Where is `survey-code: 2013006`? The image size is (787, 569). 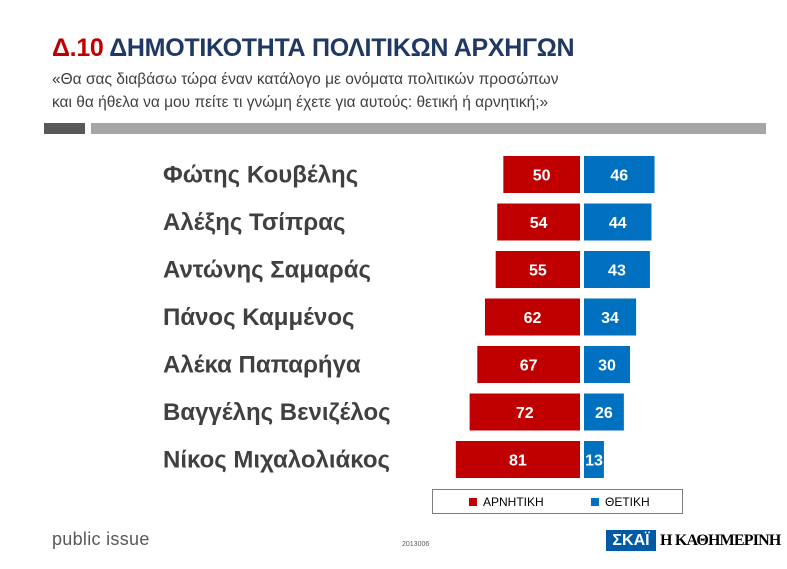
survey-code: 2013006 is located at coordinates (416, 544).